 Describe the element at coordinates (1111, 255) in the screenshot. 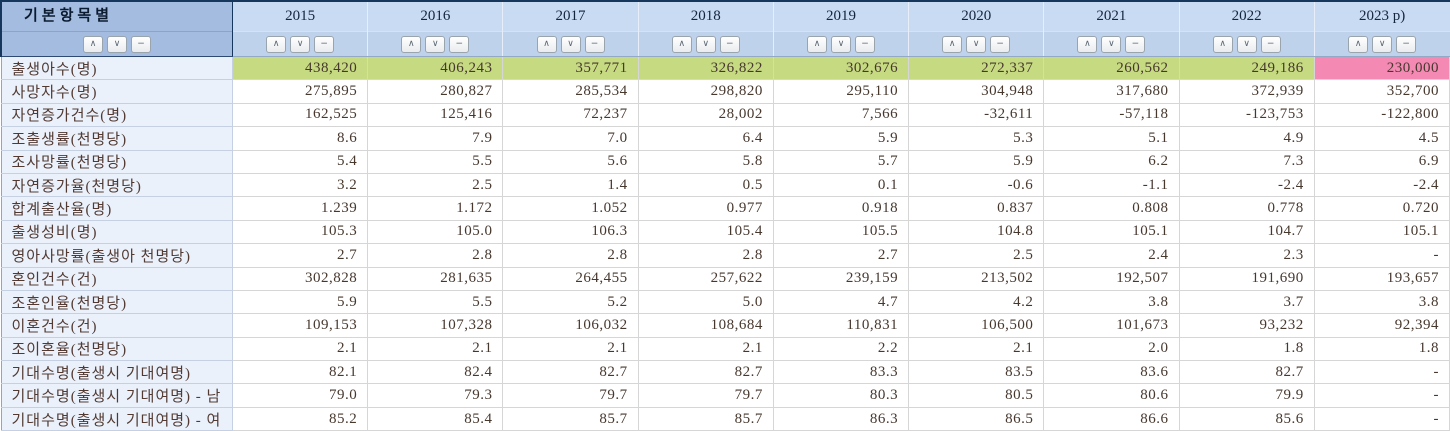

I see `data-cell: 2.4` at that location.